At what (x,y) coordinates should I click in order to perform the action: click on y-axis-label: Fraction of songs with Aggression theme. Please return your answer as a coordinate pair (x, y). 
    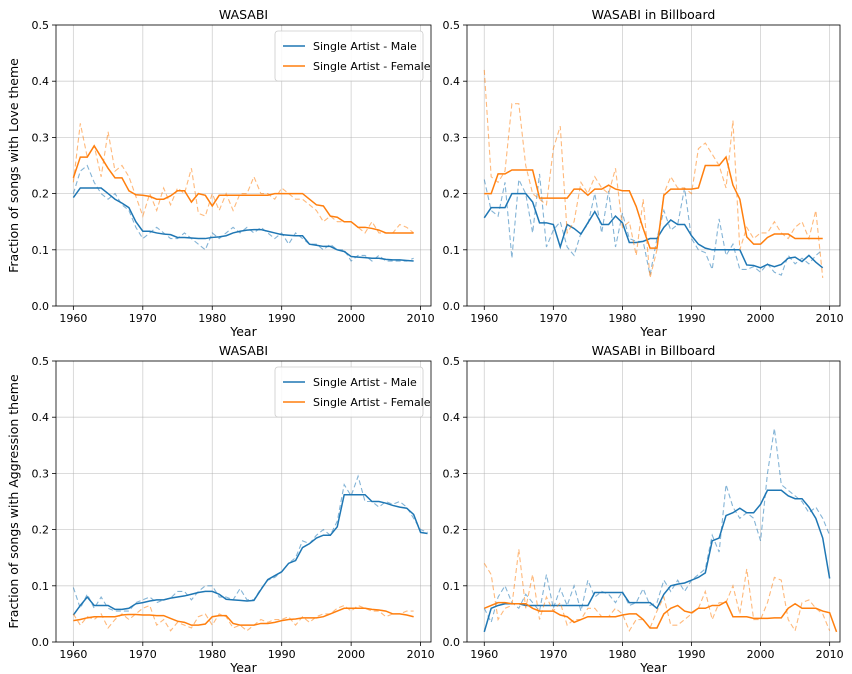
    Looking at the image, I should click on (13, 501).